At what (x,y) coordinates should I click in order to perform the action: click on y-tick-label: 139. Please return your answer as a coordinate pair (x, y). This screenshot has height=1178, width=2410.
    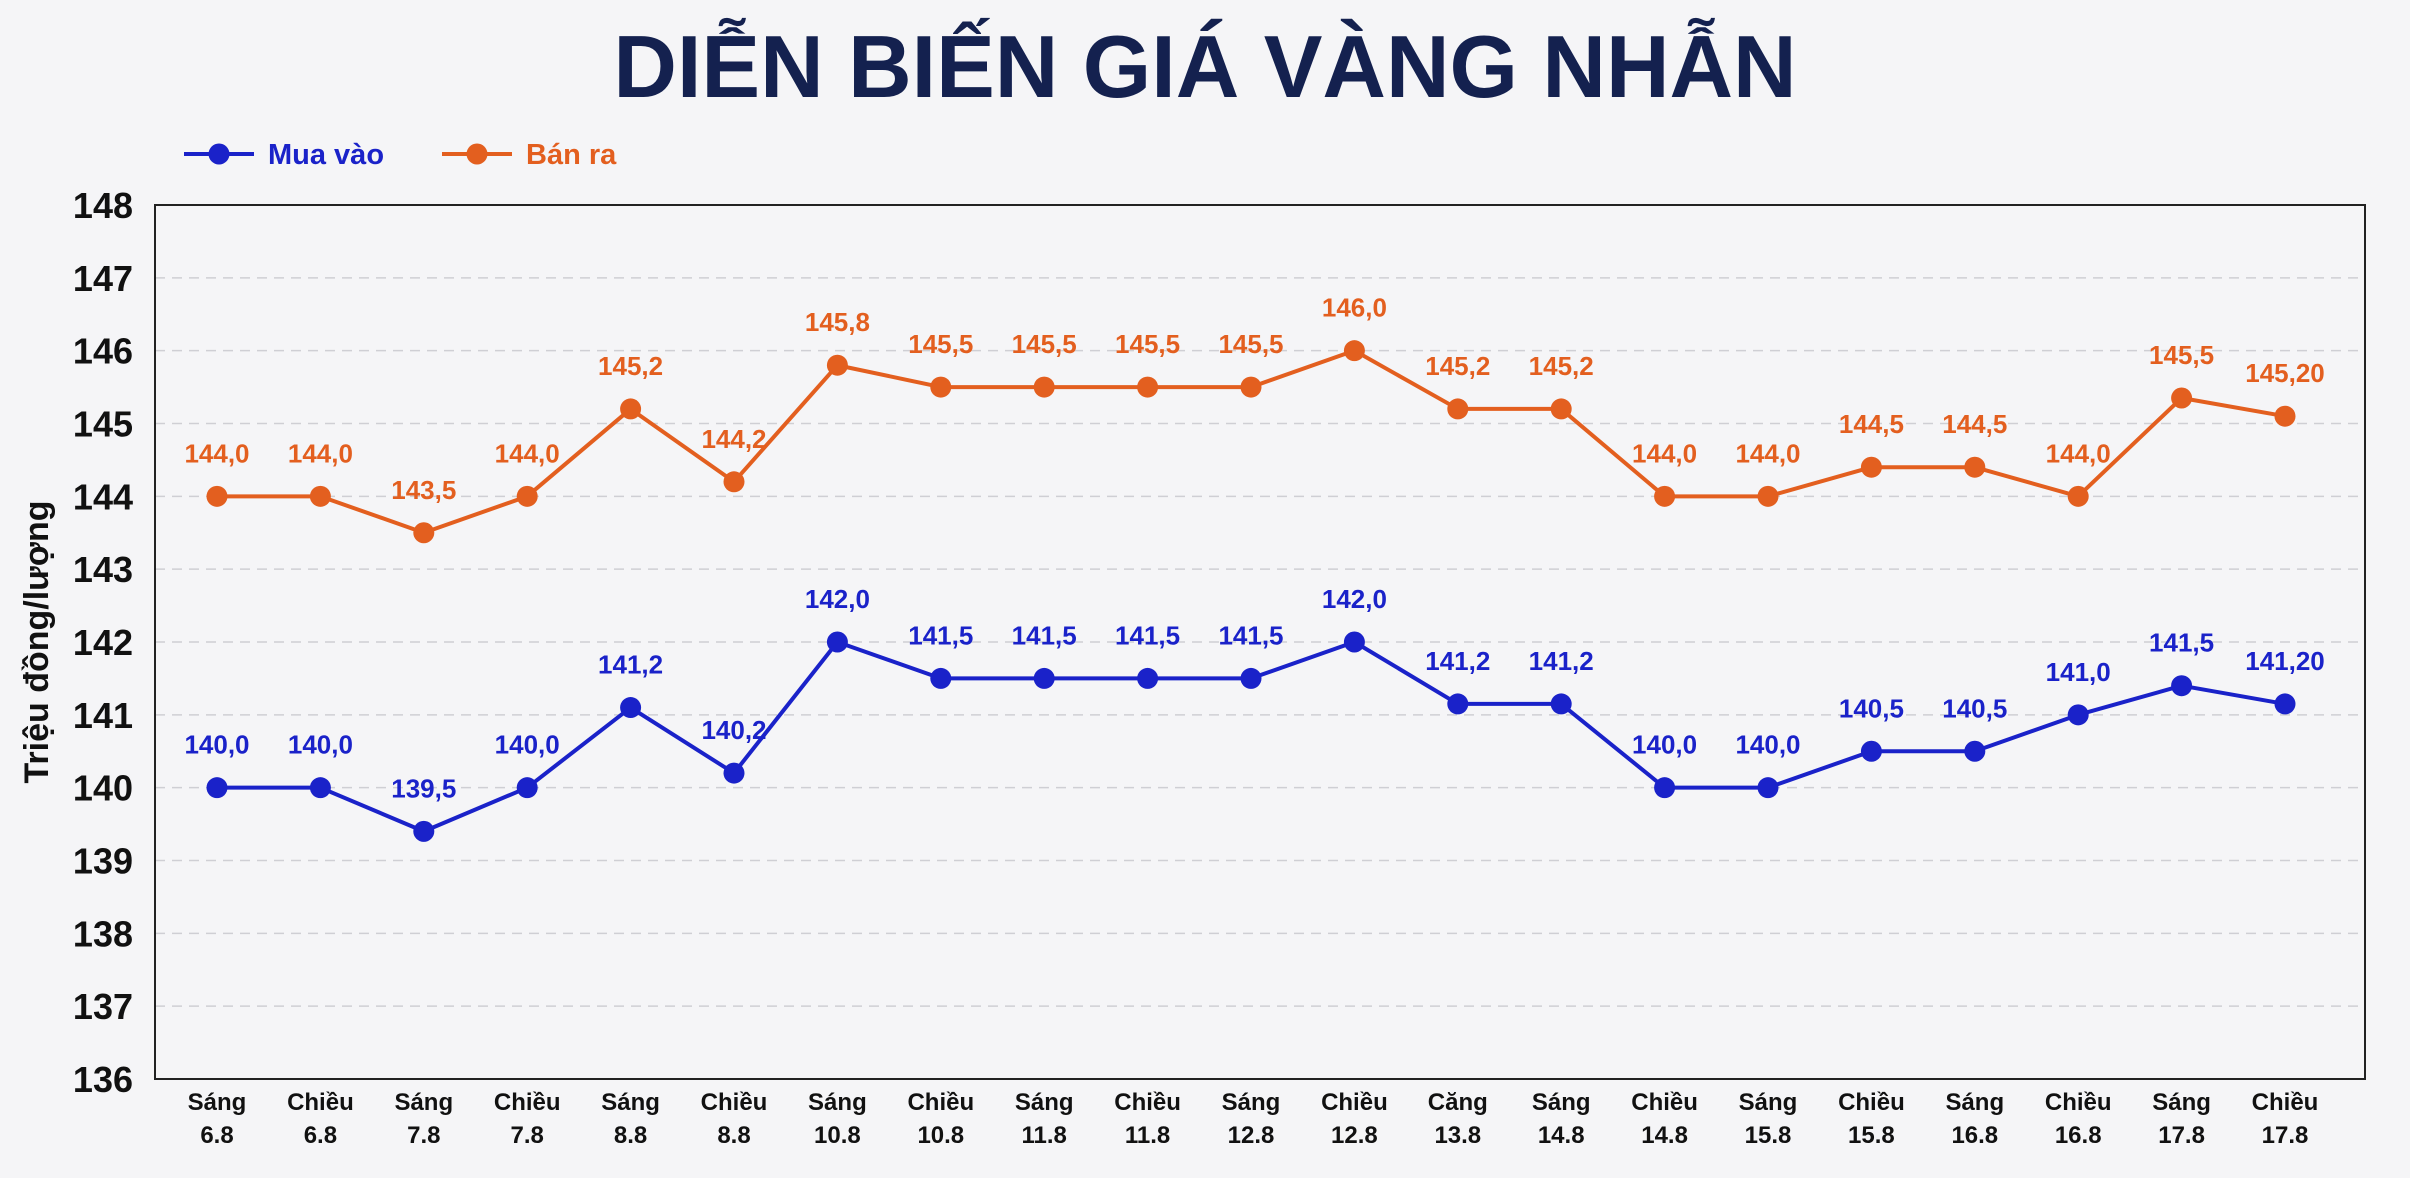
    Looking at the image, I should click on (103, 861).